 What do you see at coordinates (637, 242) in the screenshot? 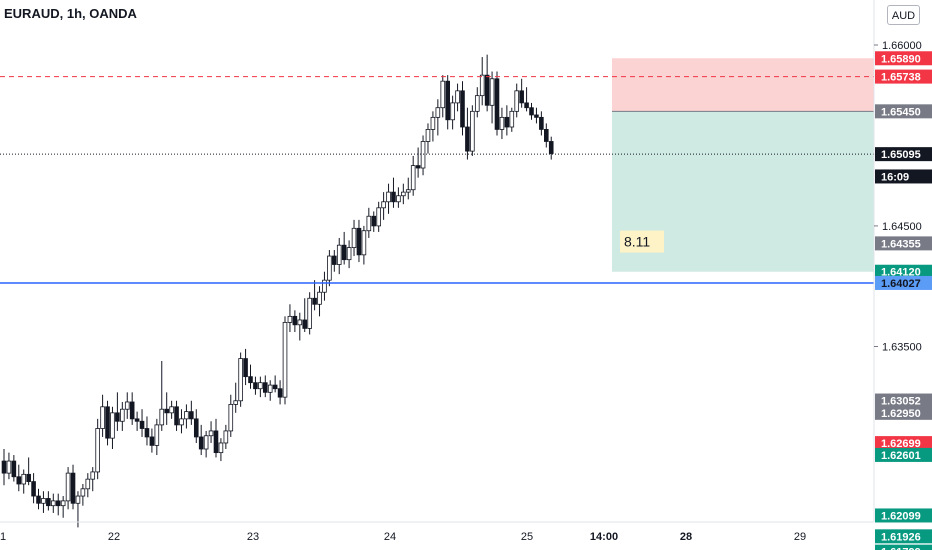
I see `ratio-label: 8.11` at bounding box center [637, 242].